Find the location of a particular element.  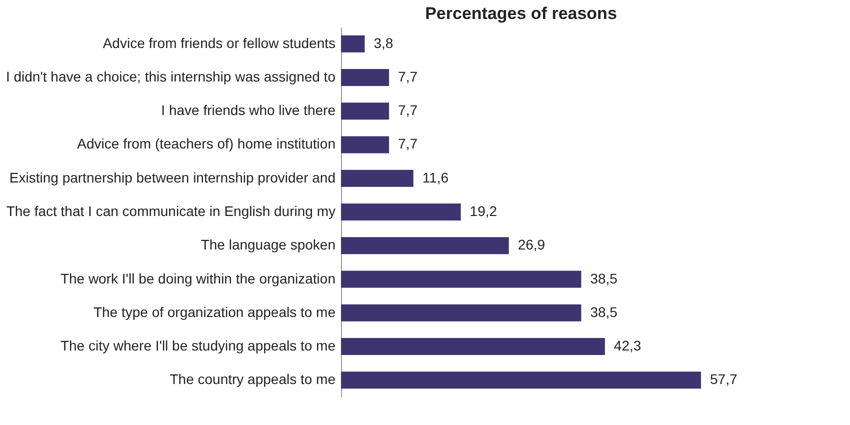

y-tick-label: The work I'll be doing within the organization is located at coordinates (198, 278).